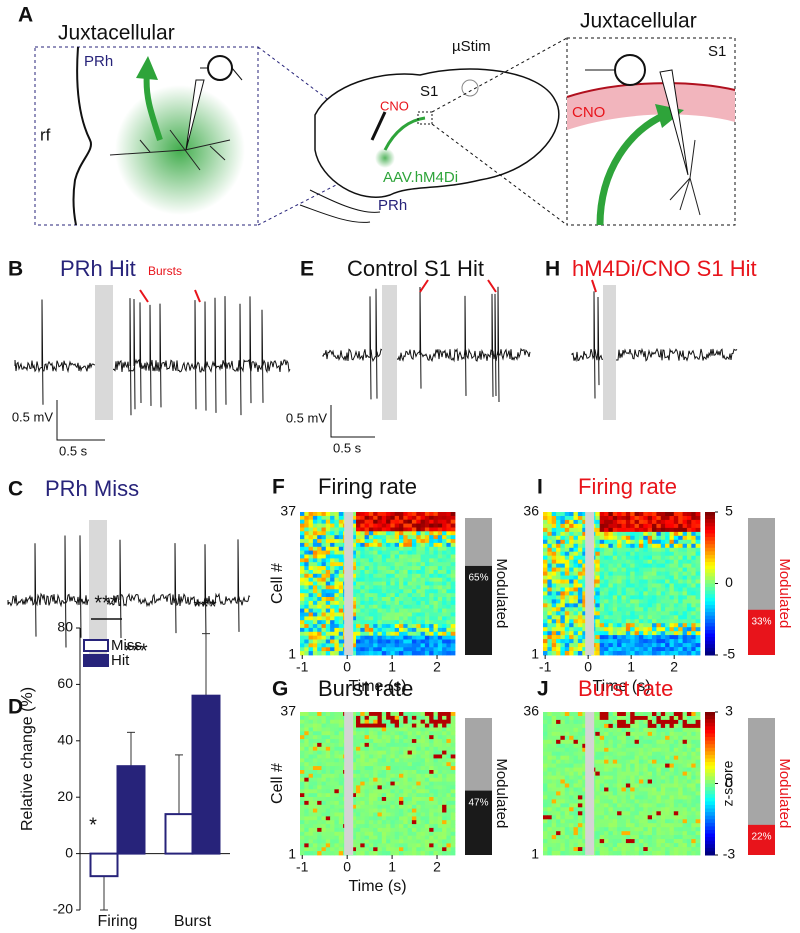  What do you see at coordinates (710, 549) in the screenshot?
I see `colorbar-cell` at bounding box center [710, 549].